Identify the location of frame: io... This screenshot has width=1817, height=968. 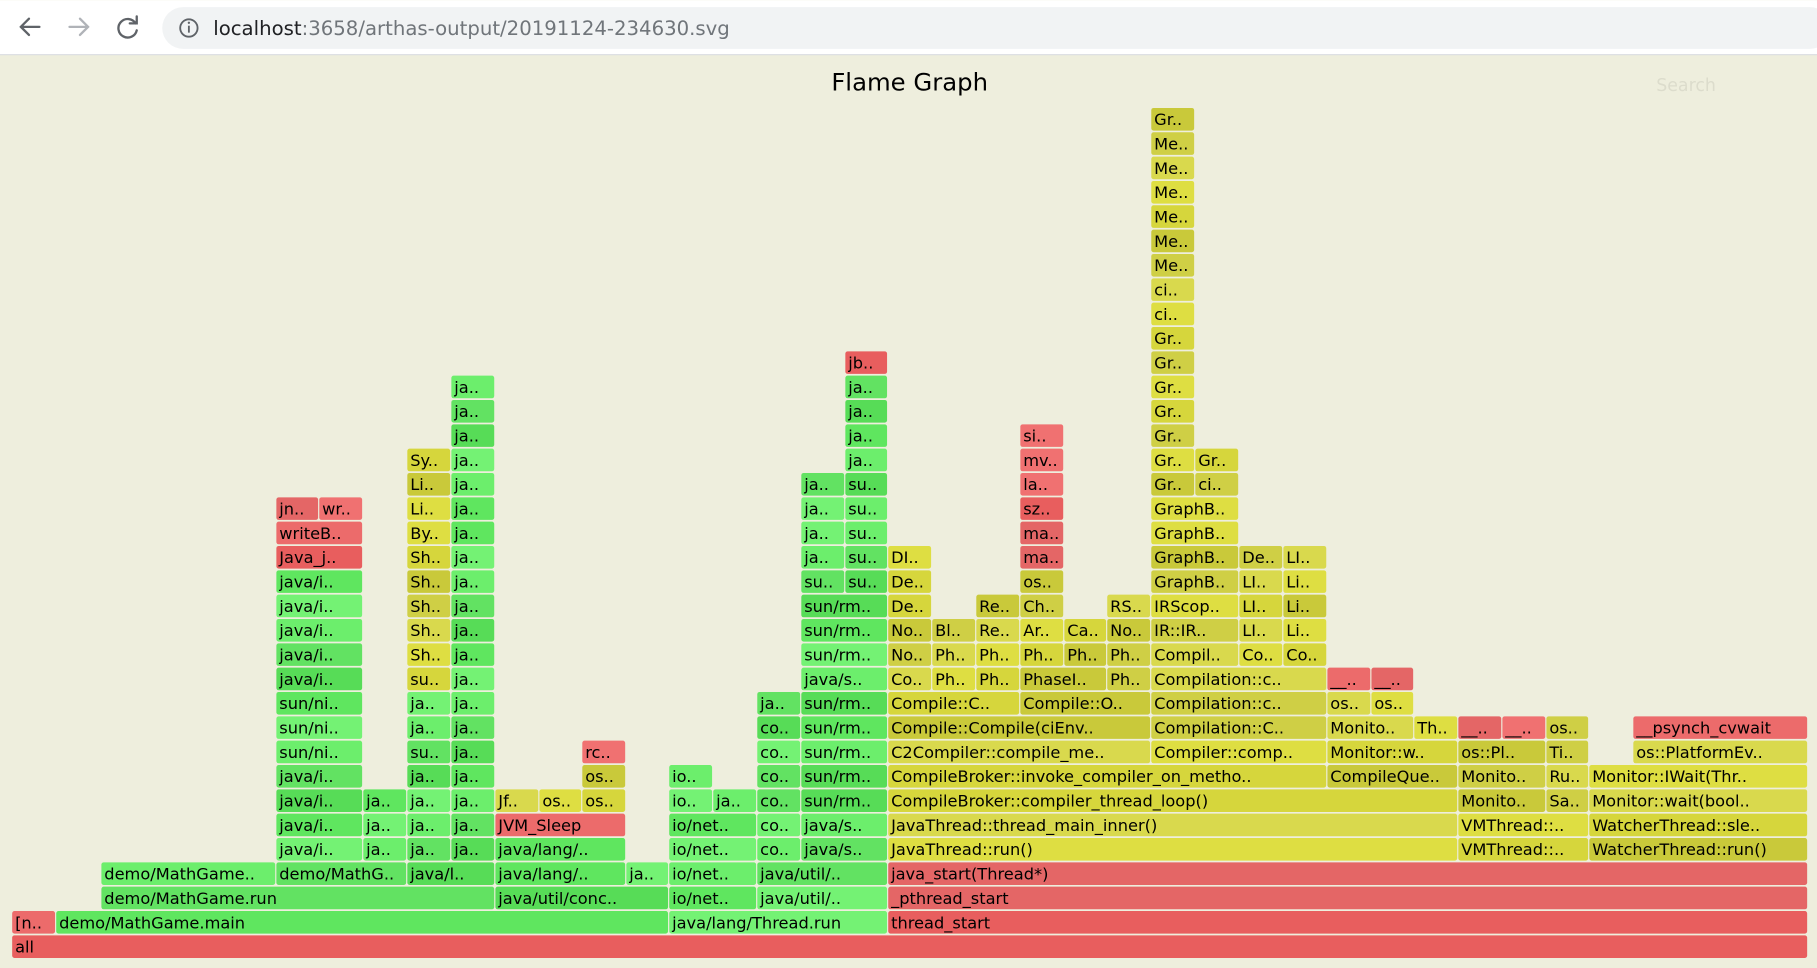
(691, 776).